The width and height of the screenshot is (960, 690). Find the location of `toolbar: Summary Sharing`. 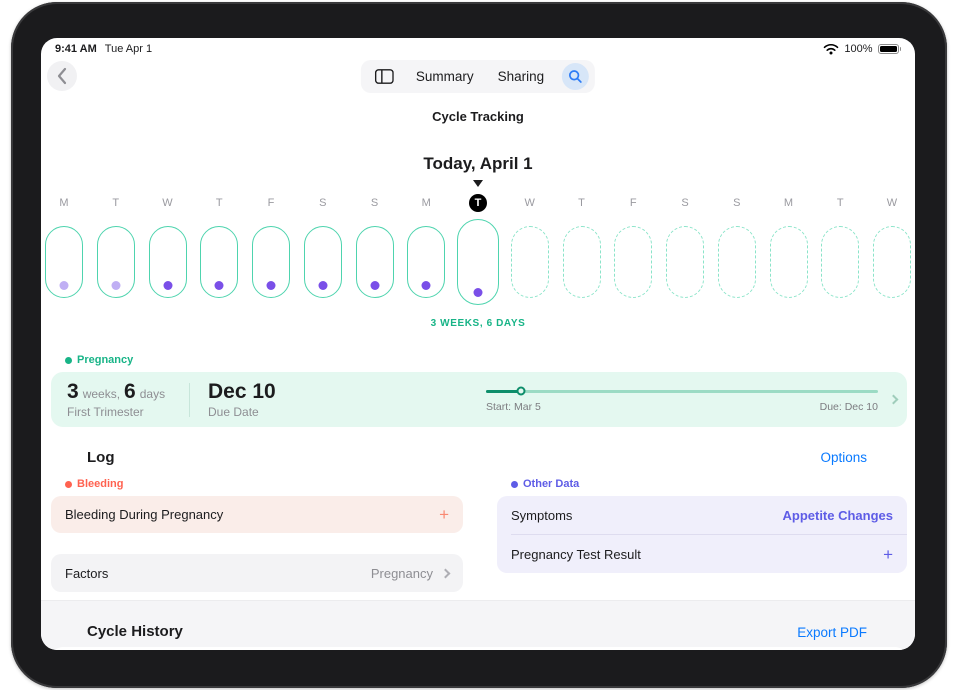

toolbar: Summary Sharing is located at coordinates (478, 76).